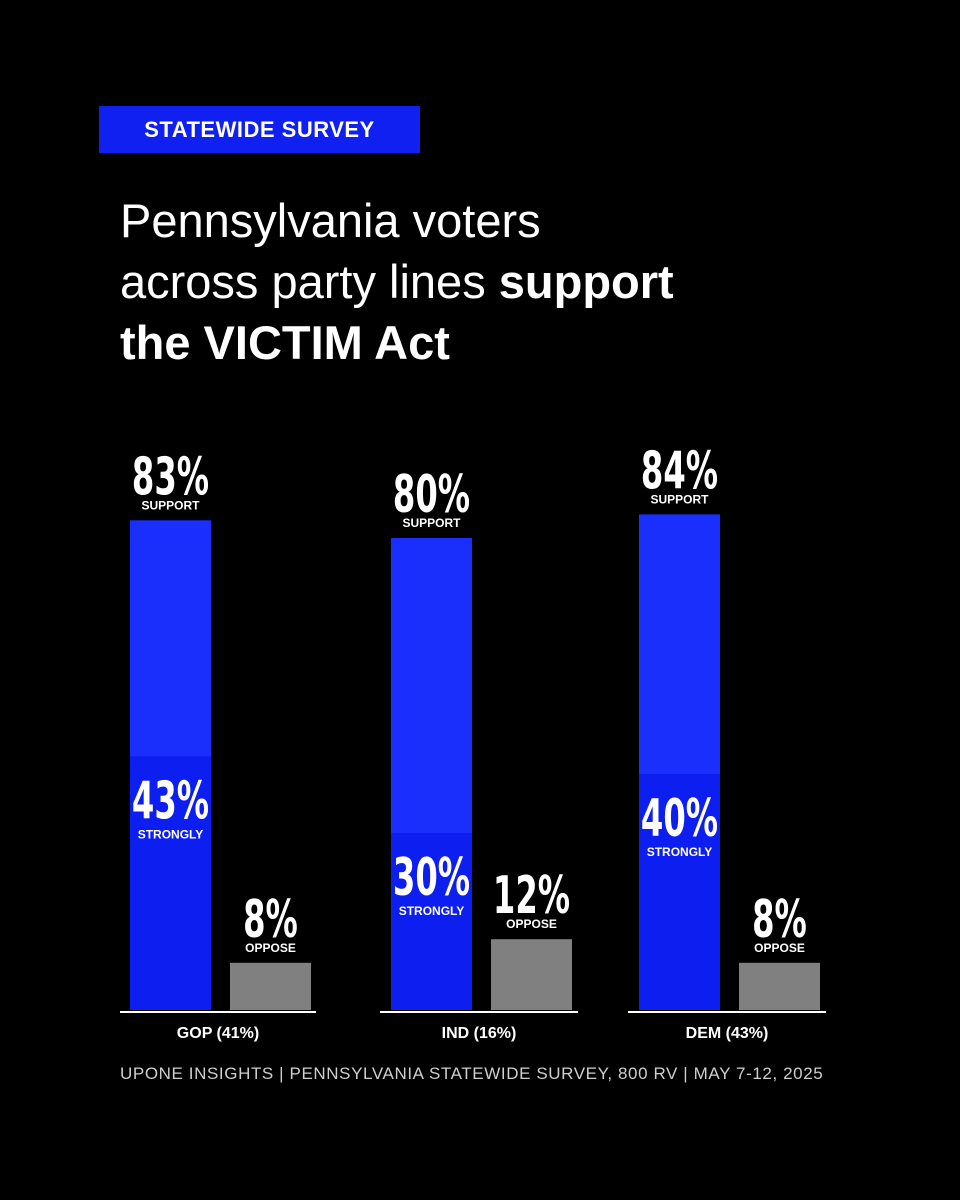 The height and width of the screenshot is (1200, 960). I want to click on strongly-value-label: 43%, so click(170, 801).